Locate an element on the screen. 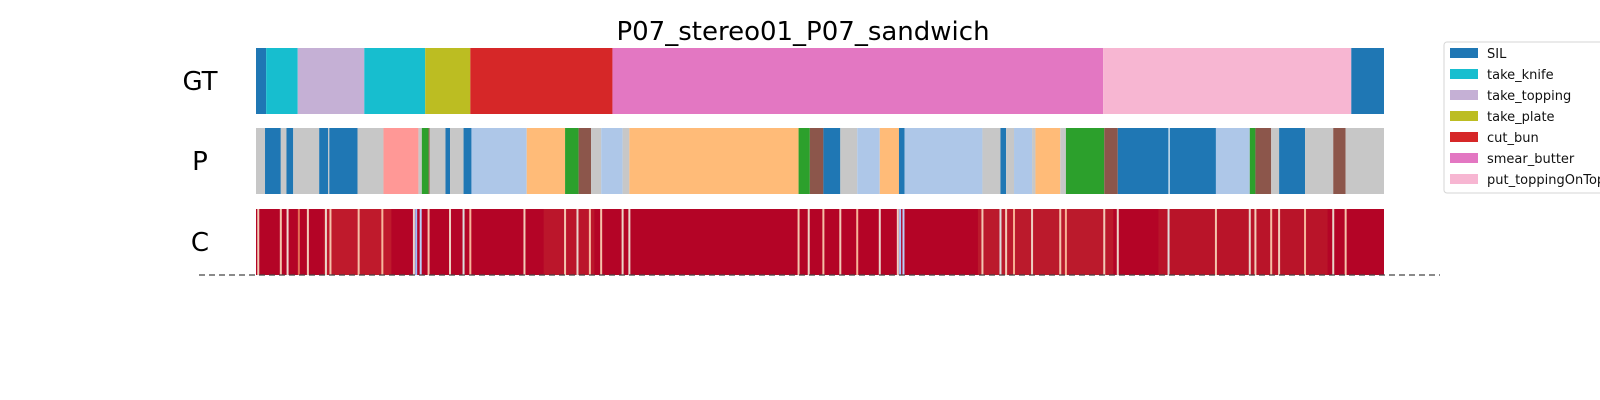  row-p: P is located at coordinates (788, 161).